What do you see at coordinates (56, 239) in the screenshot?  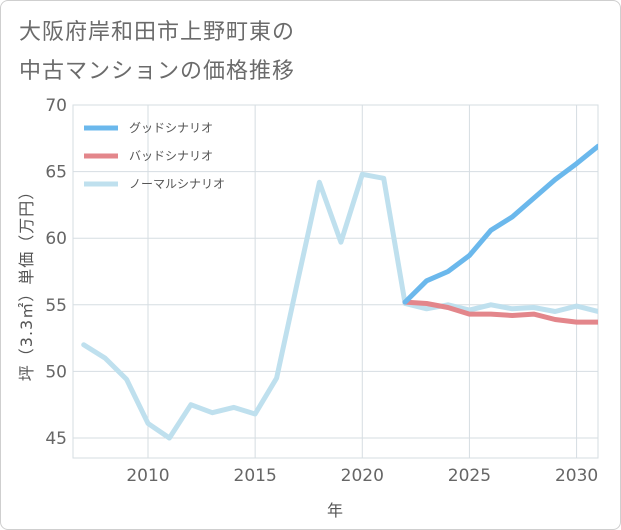 I see `y-tick-label: 60` at bounding box center [56, 239].